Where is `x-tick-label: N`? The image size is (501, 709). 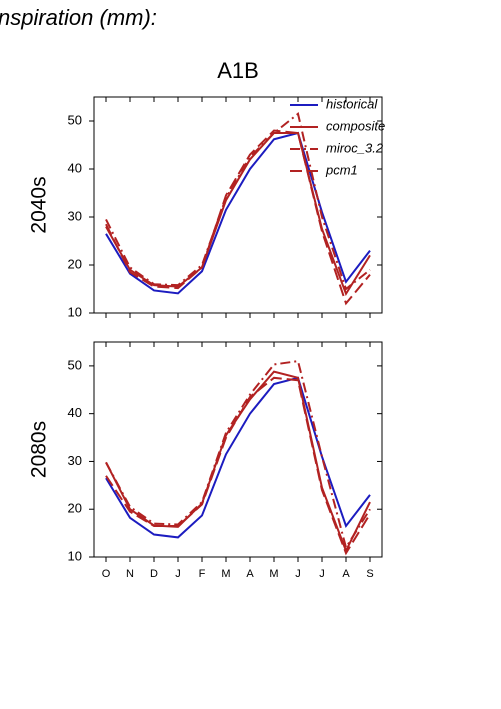
x-tick-label: N is located at coordinates (130, 574).